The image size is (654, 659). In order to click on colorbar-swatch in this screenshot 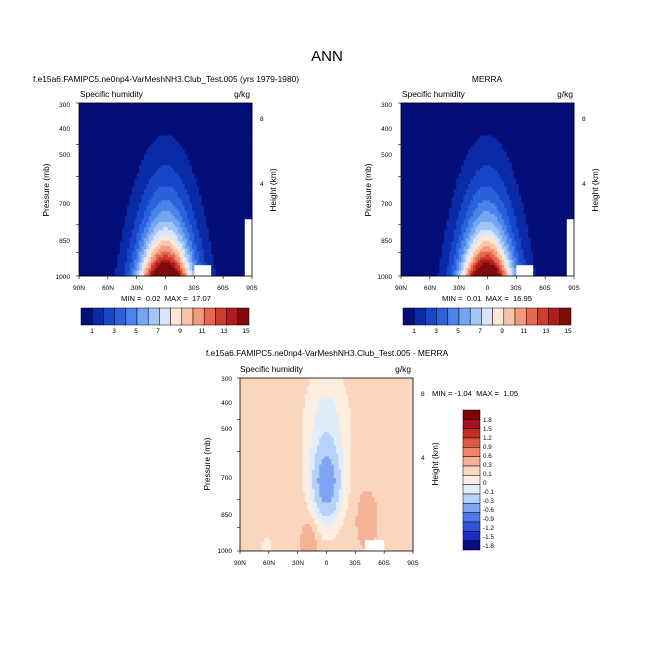, I will do `click(232, 316)`.